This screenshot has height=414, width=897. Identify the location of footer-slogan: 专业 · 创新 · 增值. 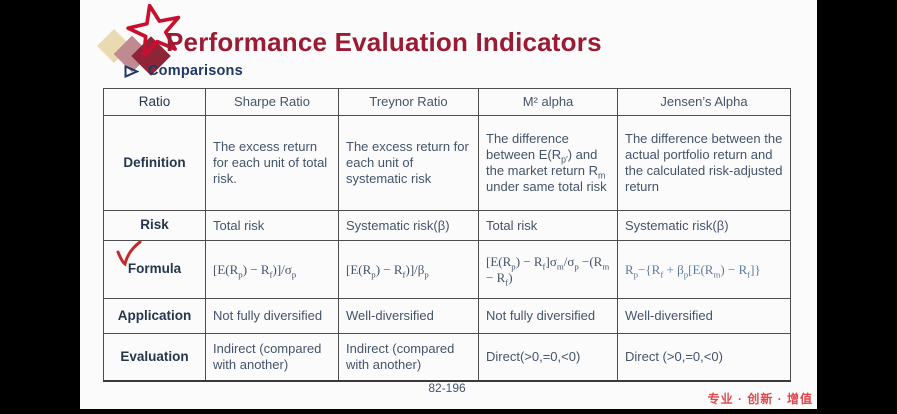
(760, 399).